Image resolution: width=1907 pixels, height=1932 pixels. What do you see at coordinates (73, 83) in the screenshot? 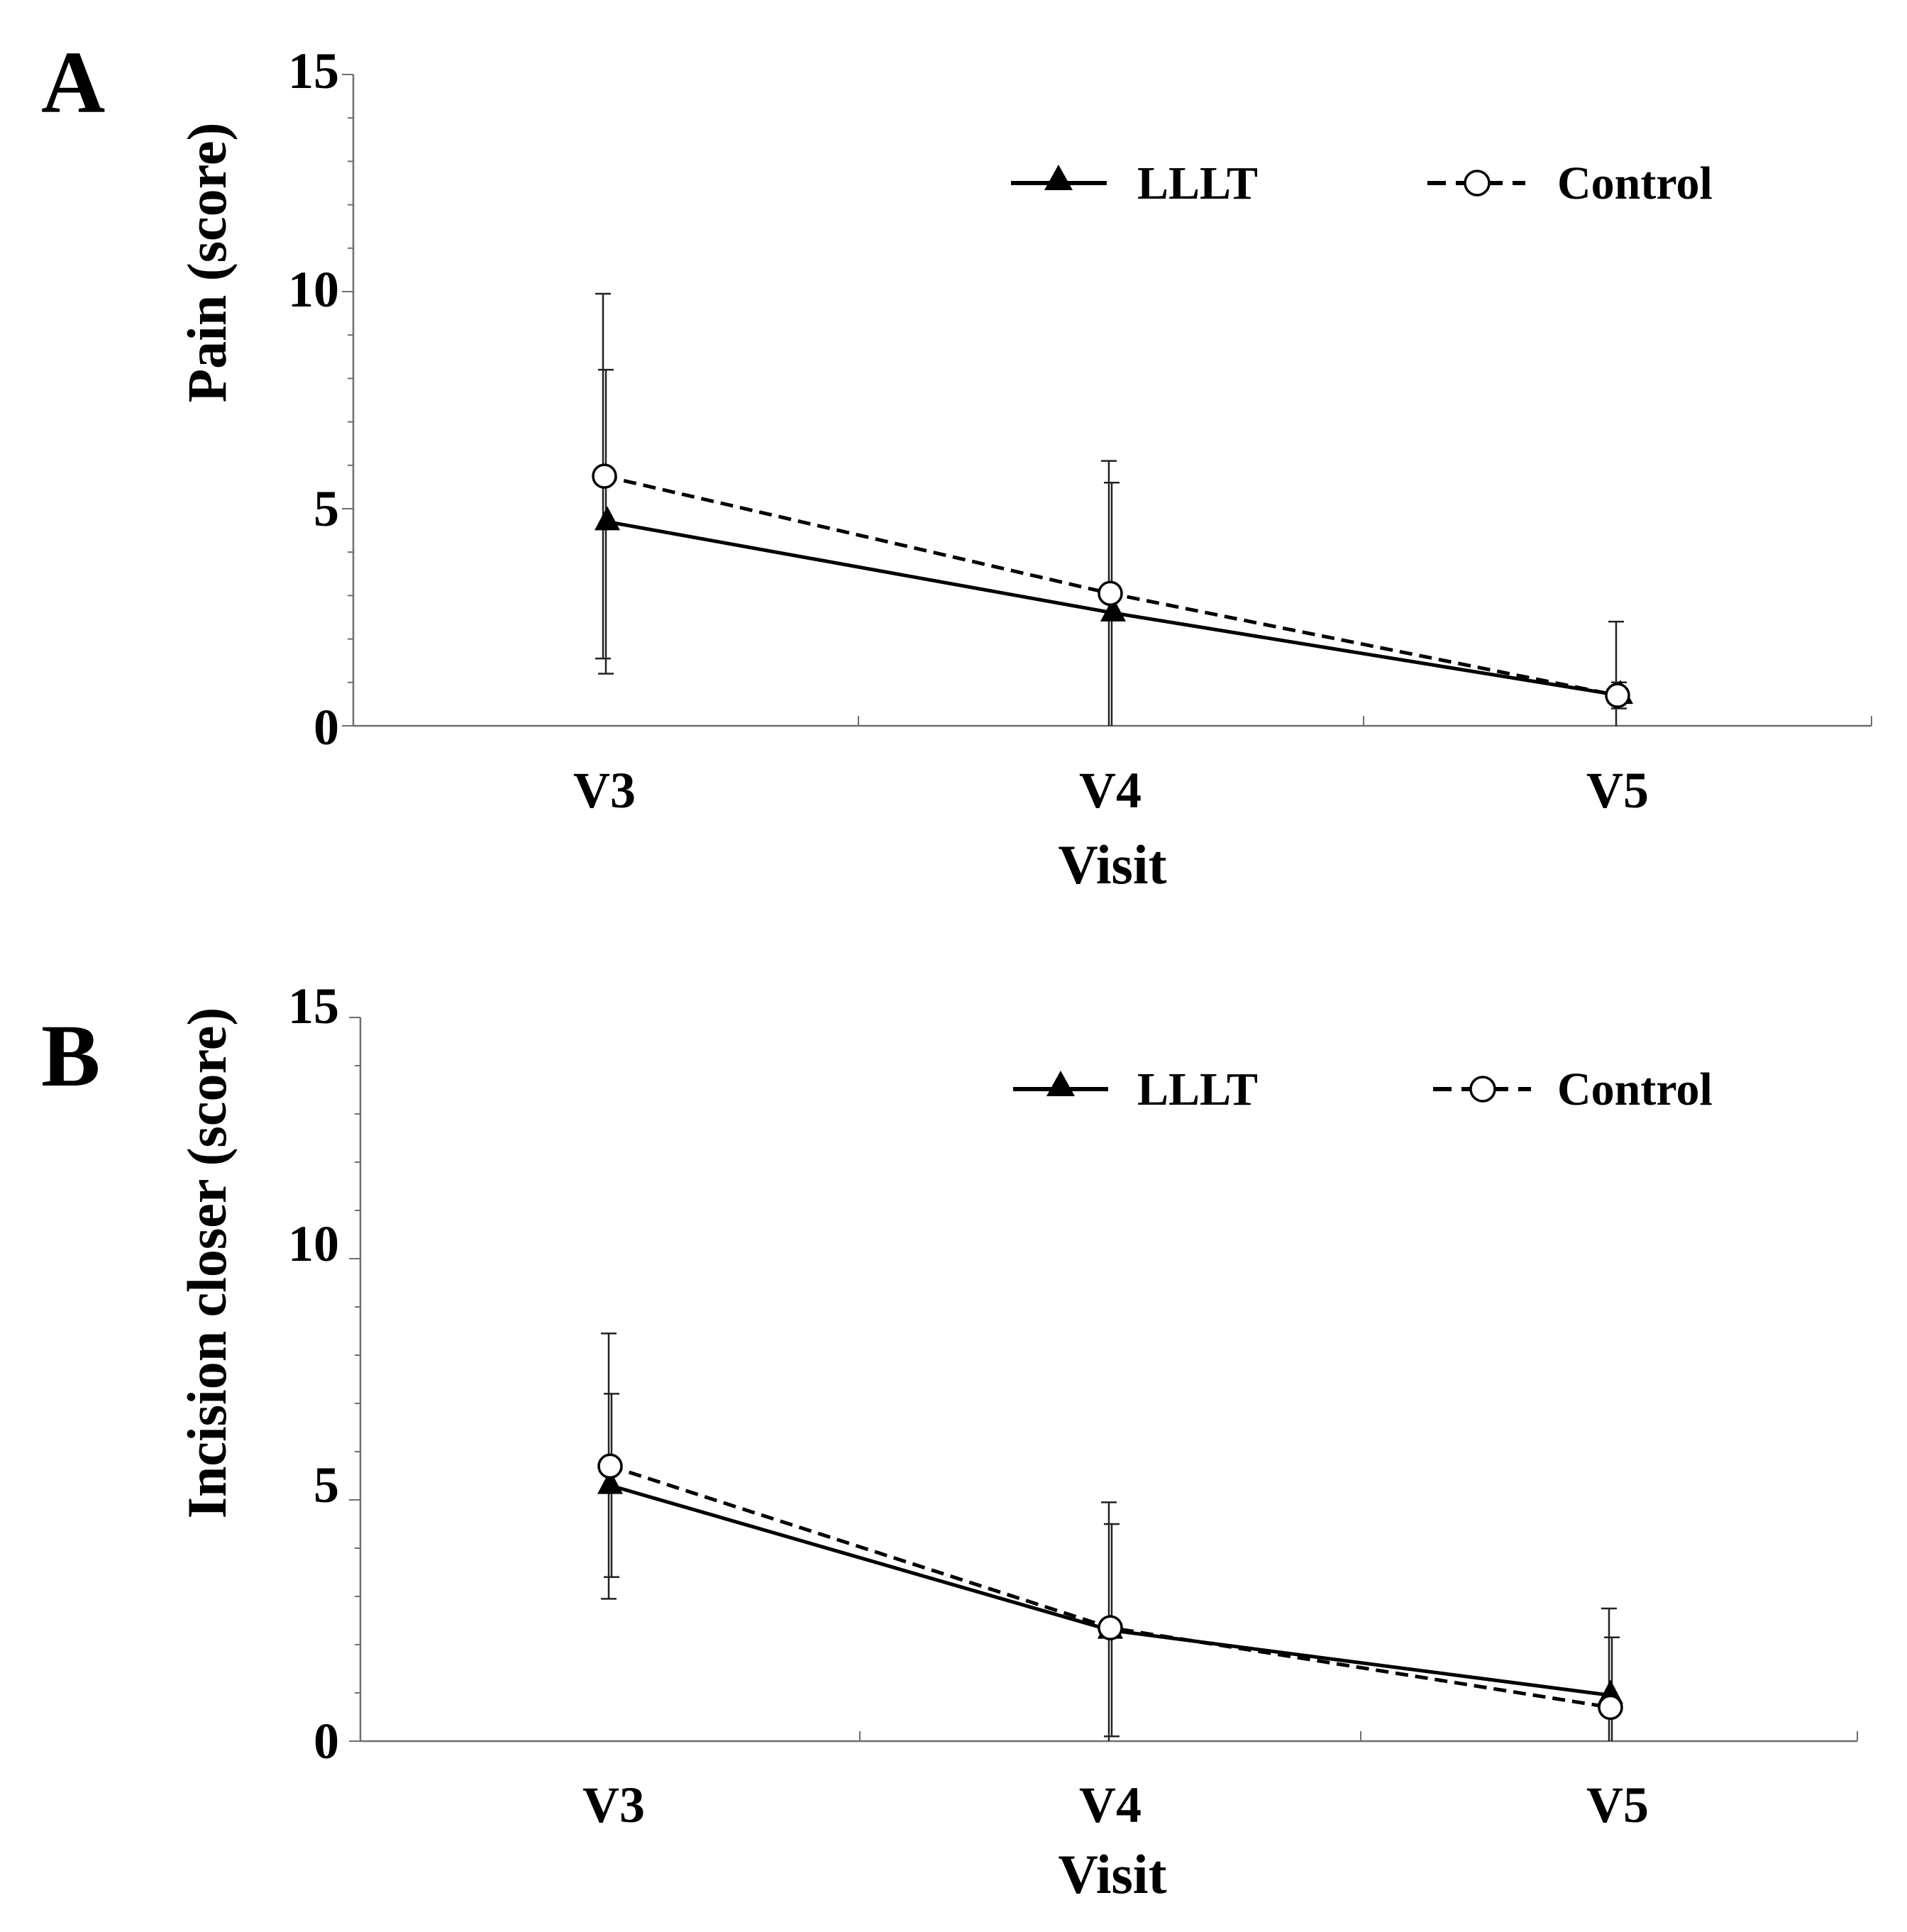
I see `panel-a-letter: A` at bounding box center [73, 83].